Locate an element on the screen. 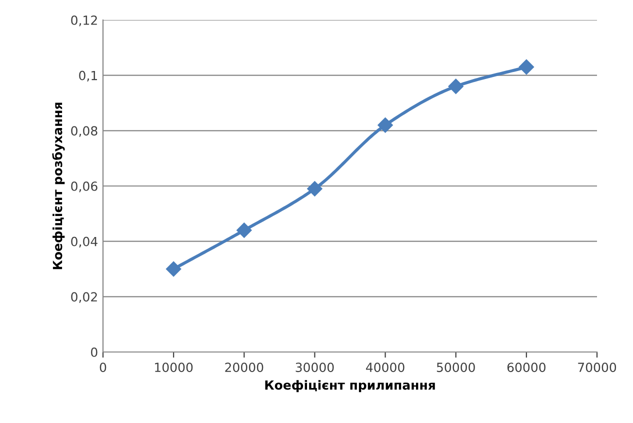 This screenshot has width=633, height=423. x-tick-label: 30000 is located at coordinates (315, 367).